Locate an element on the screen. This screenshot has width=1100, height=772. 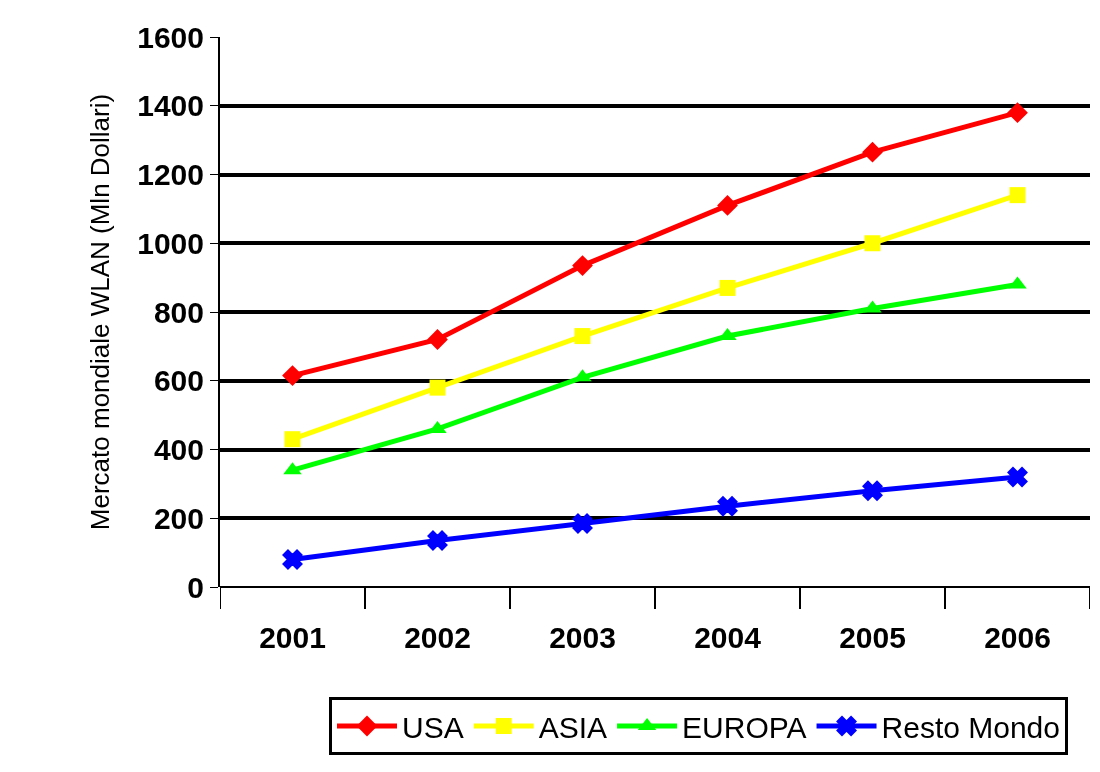
y-tick-label: 1000 is located at coordinates (170, 243).